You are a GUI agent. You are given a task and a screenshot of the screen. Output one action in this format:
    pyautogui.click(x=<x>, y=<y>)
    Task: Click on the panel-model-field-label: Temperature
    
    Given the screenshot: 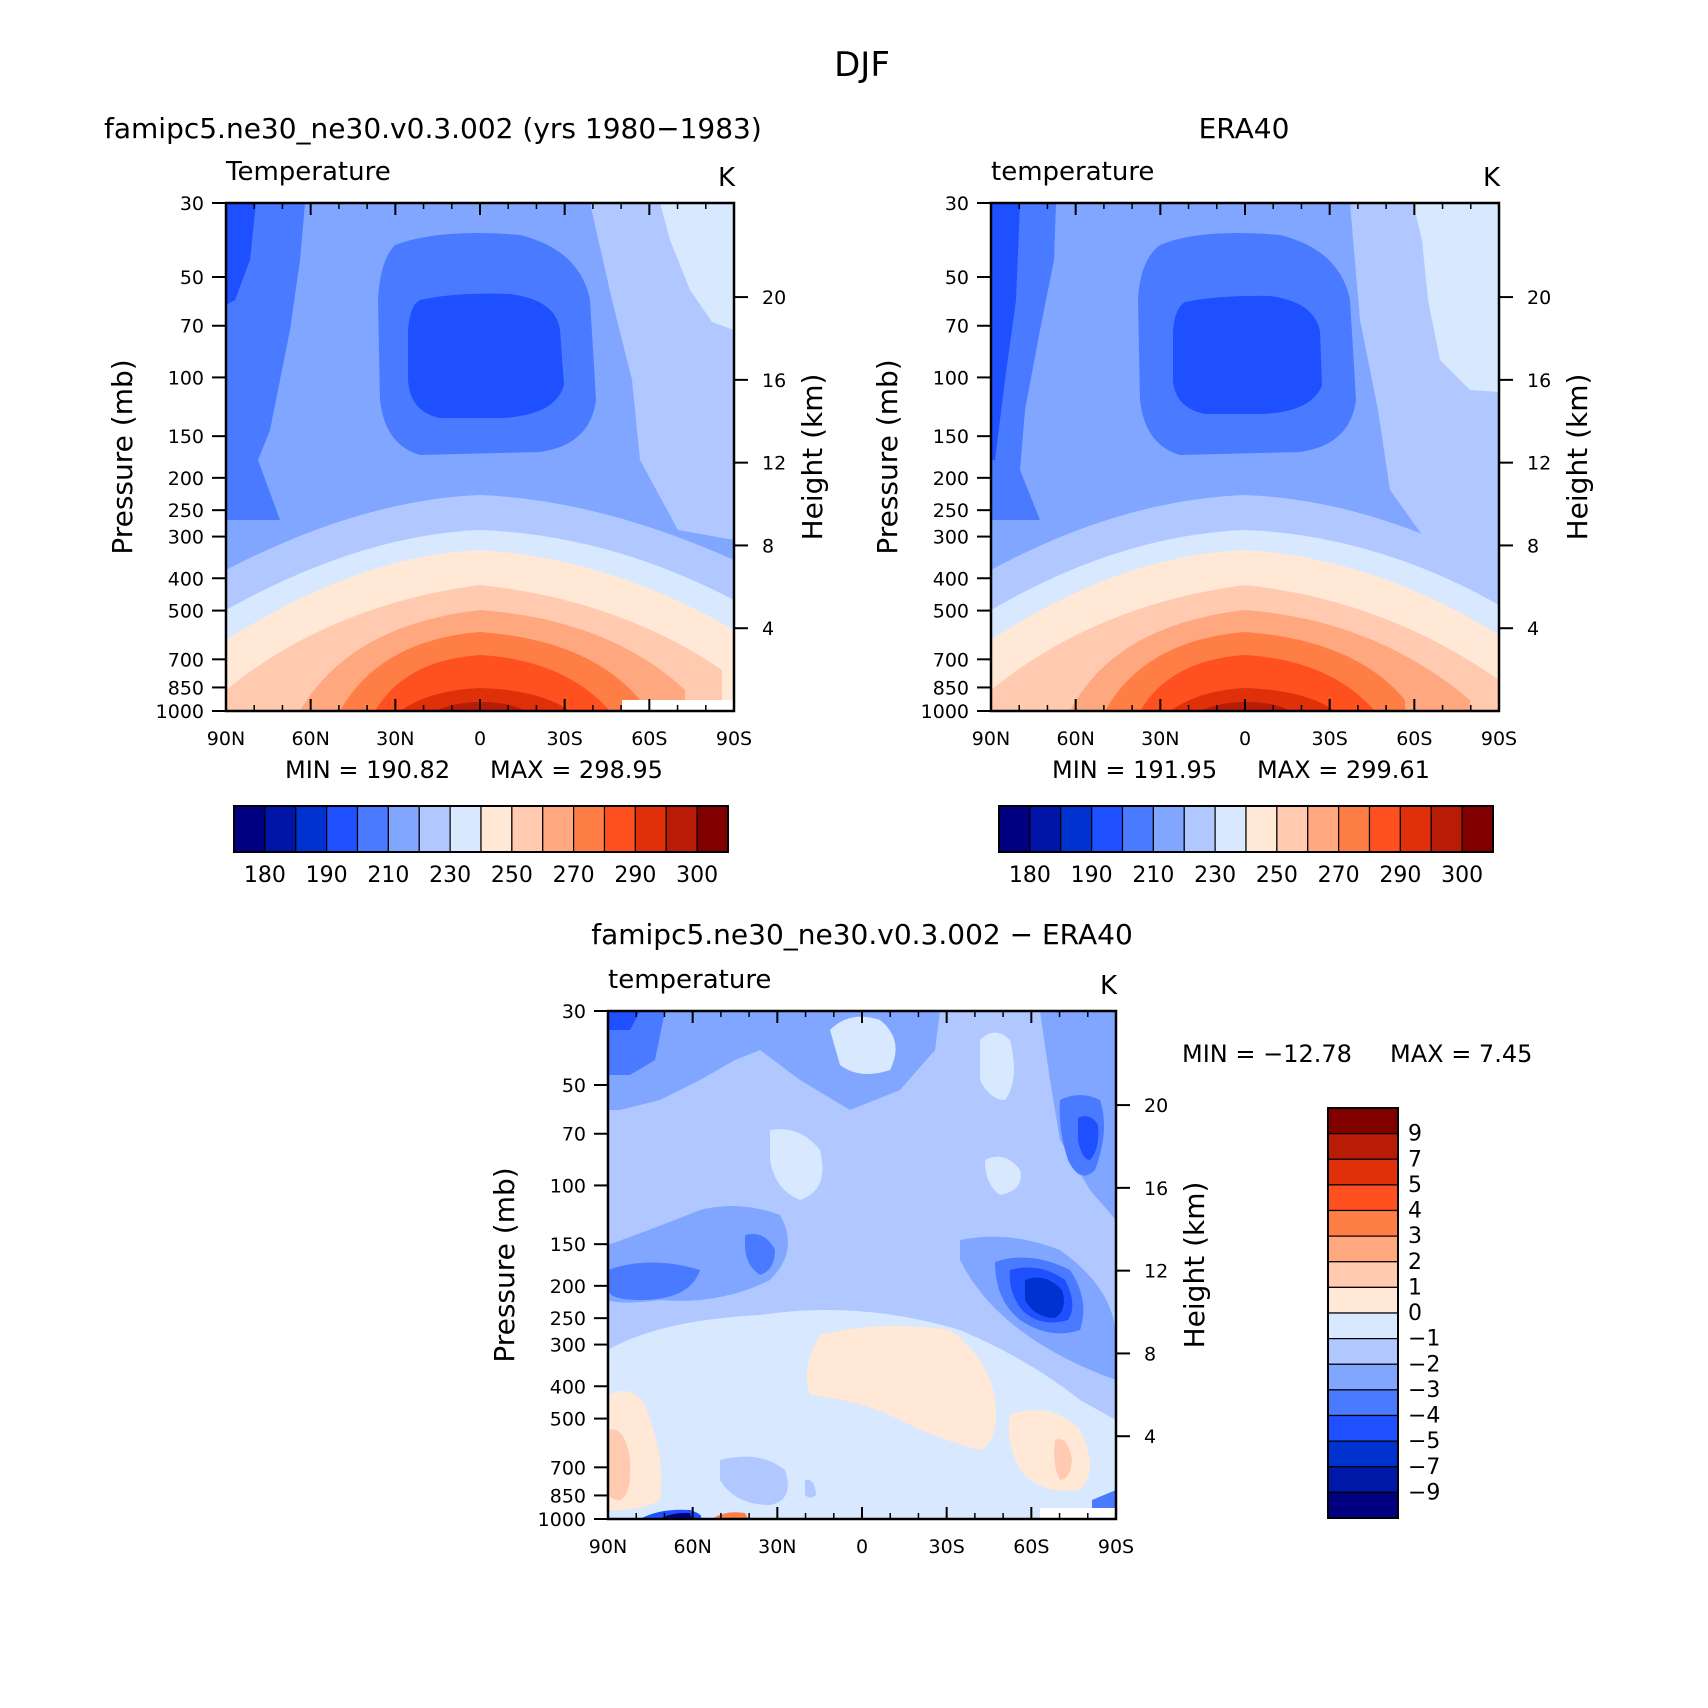 What is the action you would take?
    pyautogui.click(x=308, y=172)
    